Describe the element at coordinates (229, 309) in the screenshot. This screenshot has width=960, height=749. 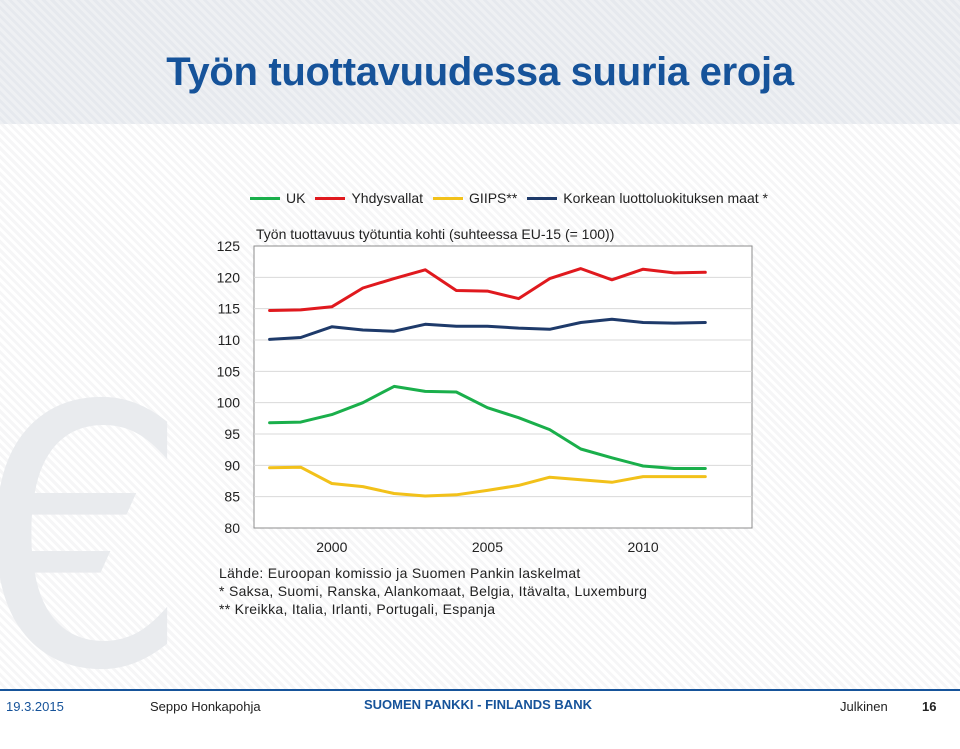
I see `y-tick-label: 115` at that location.